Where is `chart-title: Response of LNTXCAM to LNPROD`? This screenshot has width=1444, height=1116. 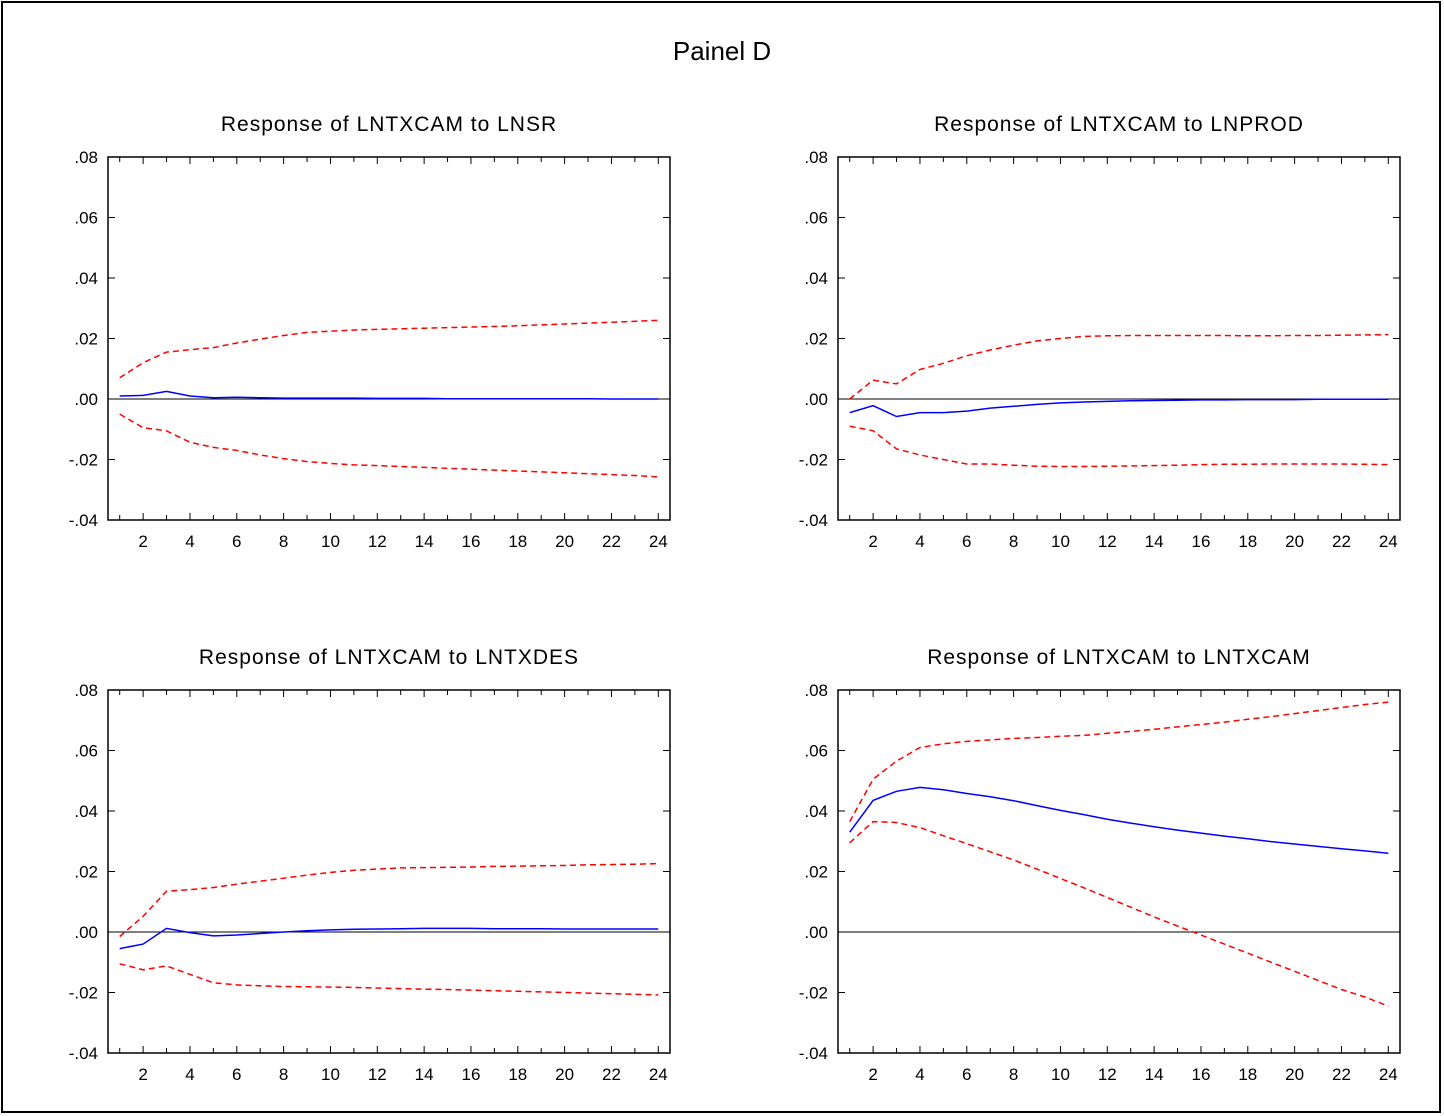 chart-title: Response of LNTXCAM to LNPROD is located at coordinates (1119, 124).